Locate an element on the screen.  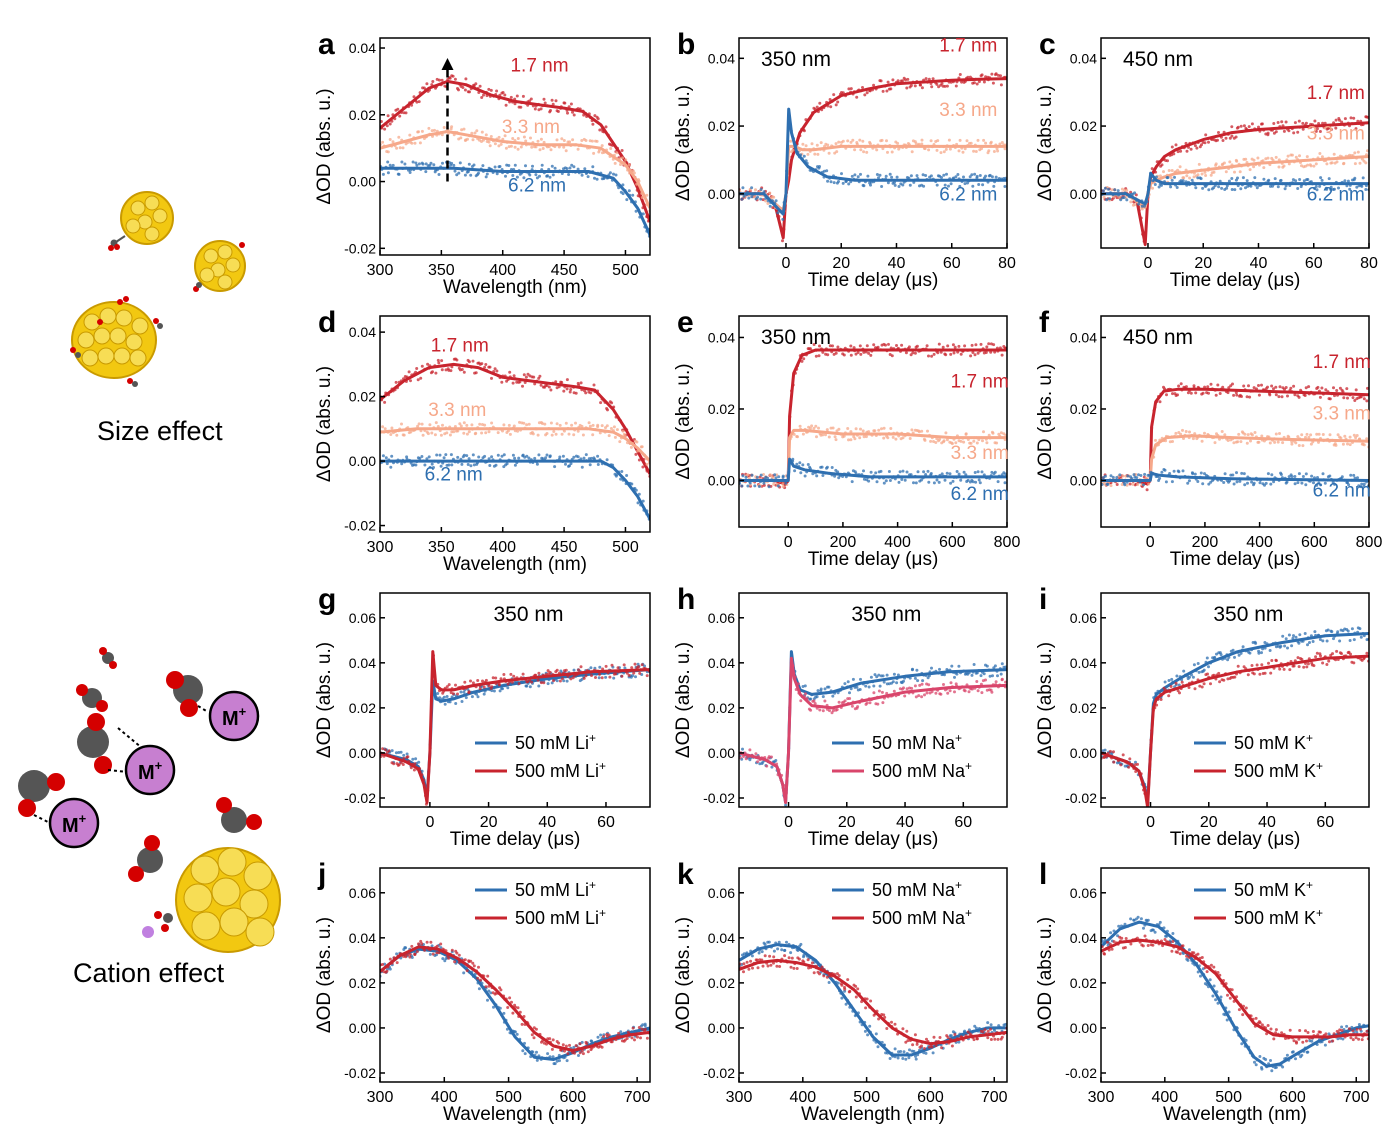
y-tick-label: 0.04 is located at coordinates (362, 663).